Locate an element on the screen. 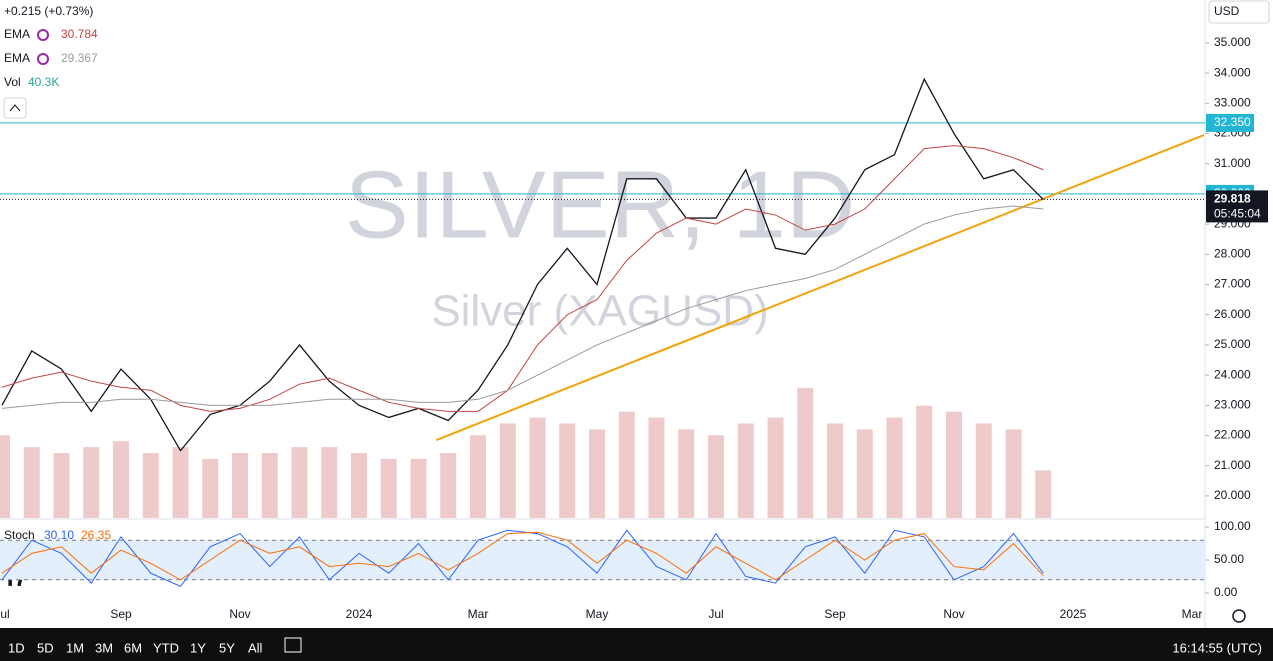 The width and height of the screenshot is (1273, 661). x-tick-label: 2025 is located at coordinates (1073, 614).